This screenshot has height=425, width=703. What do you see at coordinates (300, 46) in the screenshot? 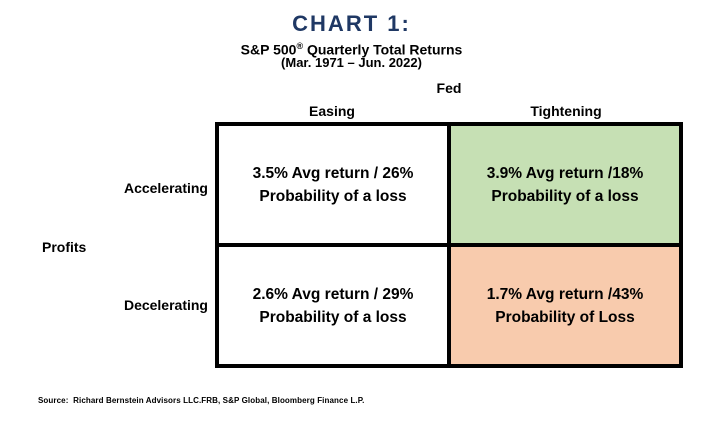
I see `registered-mark: ®` at bounding box center [300, 46].